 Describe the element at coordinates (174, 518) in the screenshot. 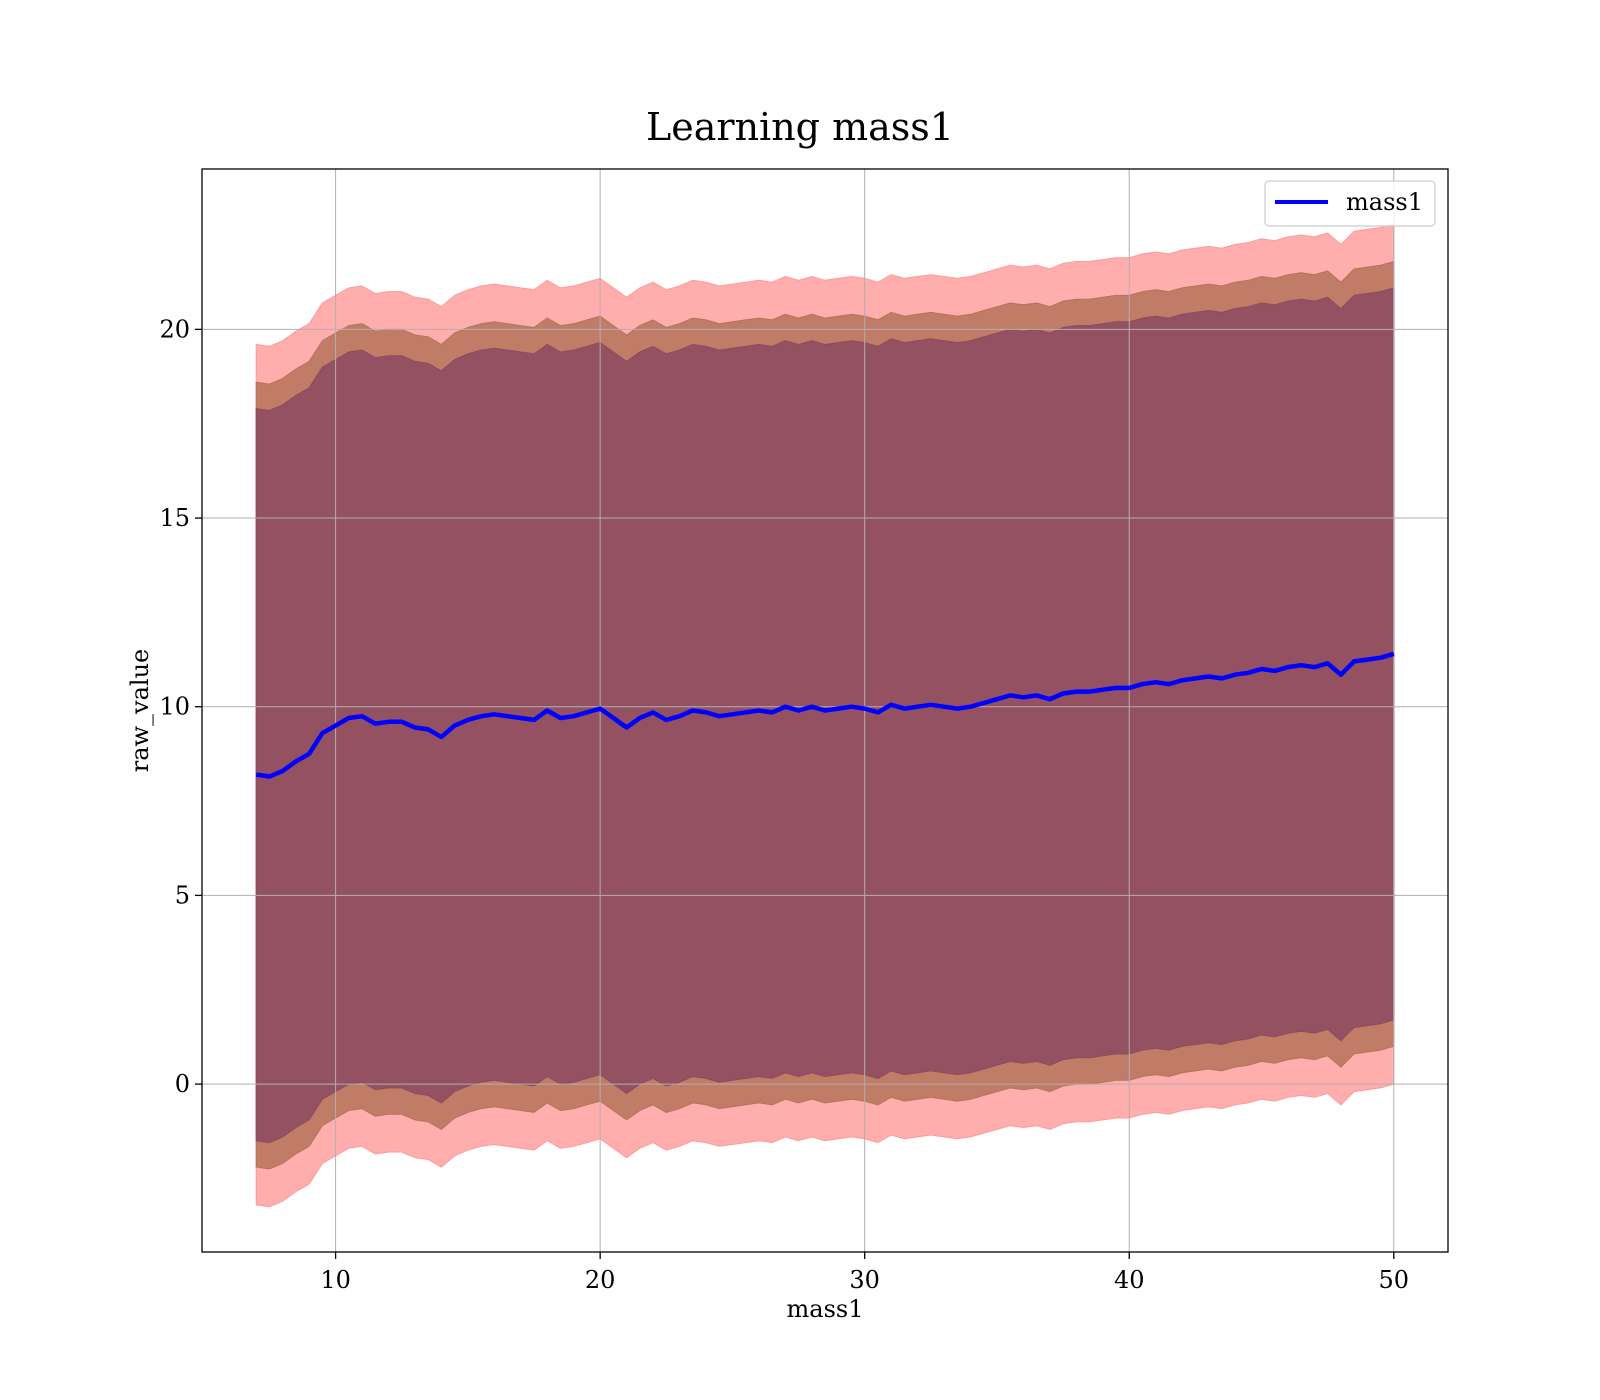

I see `y-tick-label: 15` at that location.